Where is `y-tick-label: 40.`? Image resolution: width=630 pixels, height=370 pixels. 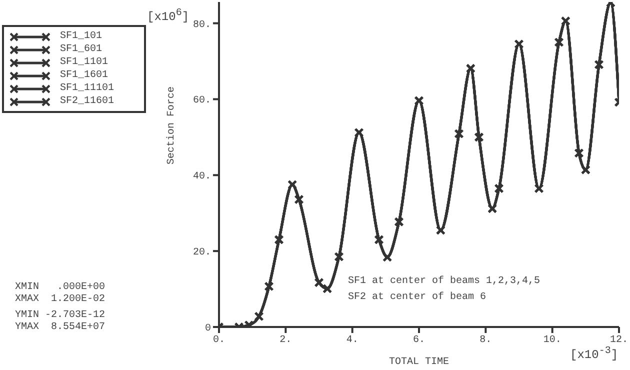 y-tick-label: 40. is located at coordinates (201, 177).